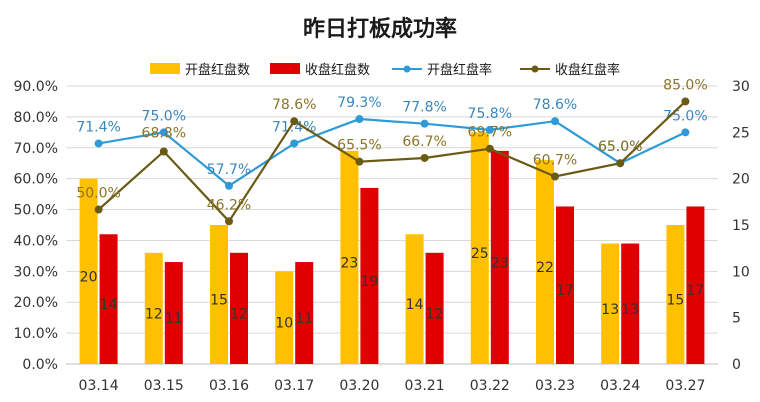 This screenshot has width=760, height=402. Describe the element at coordinates (89, 277) in the screenshot. I see `bar-data-label: 20` at that location.